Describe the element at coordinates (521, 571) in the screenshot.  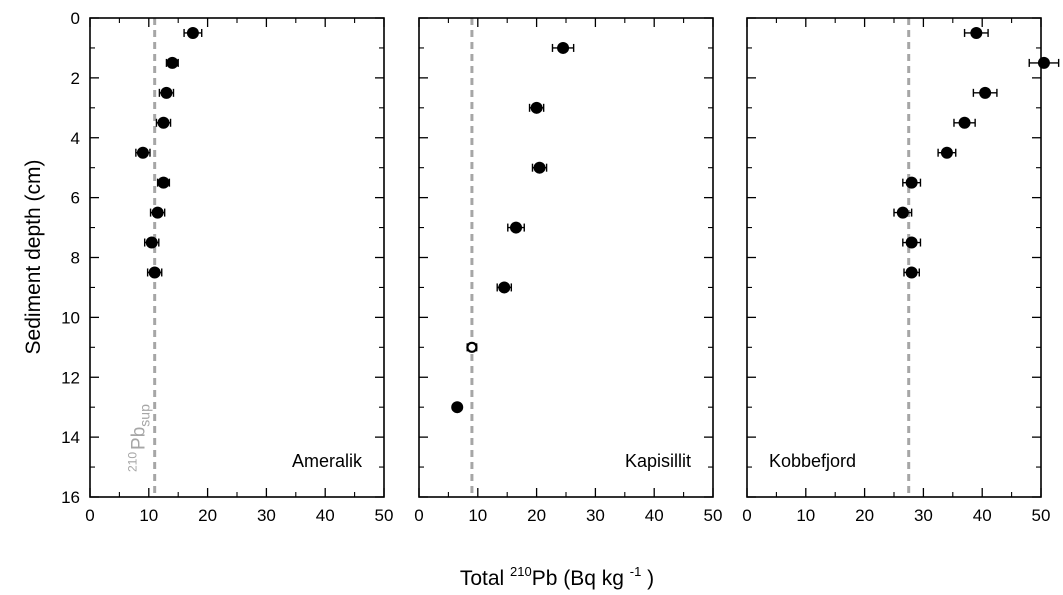
I see `x-axis-title-superscript: 210` at that location.